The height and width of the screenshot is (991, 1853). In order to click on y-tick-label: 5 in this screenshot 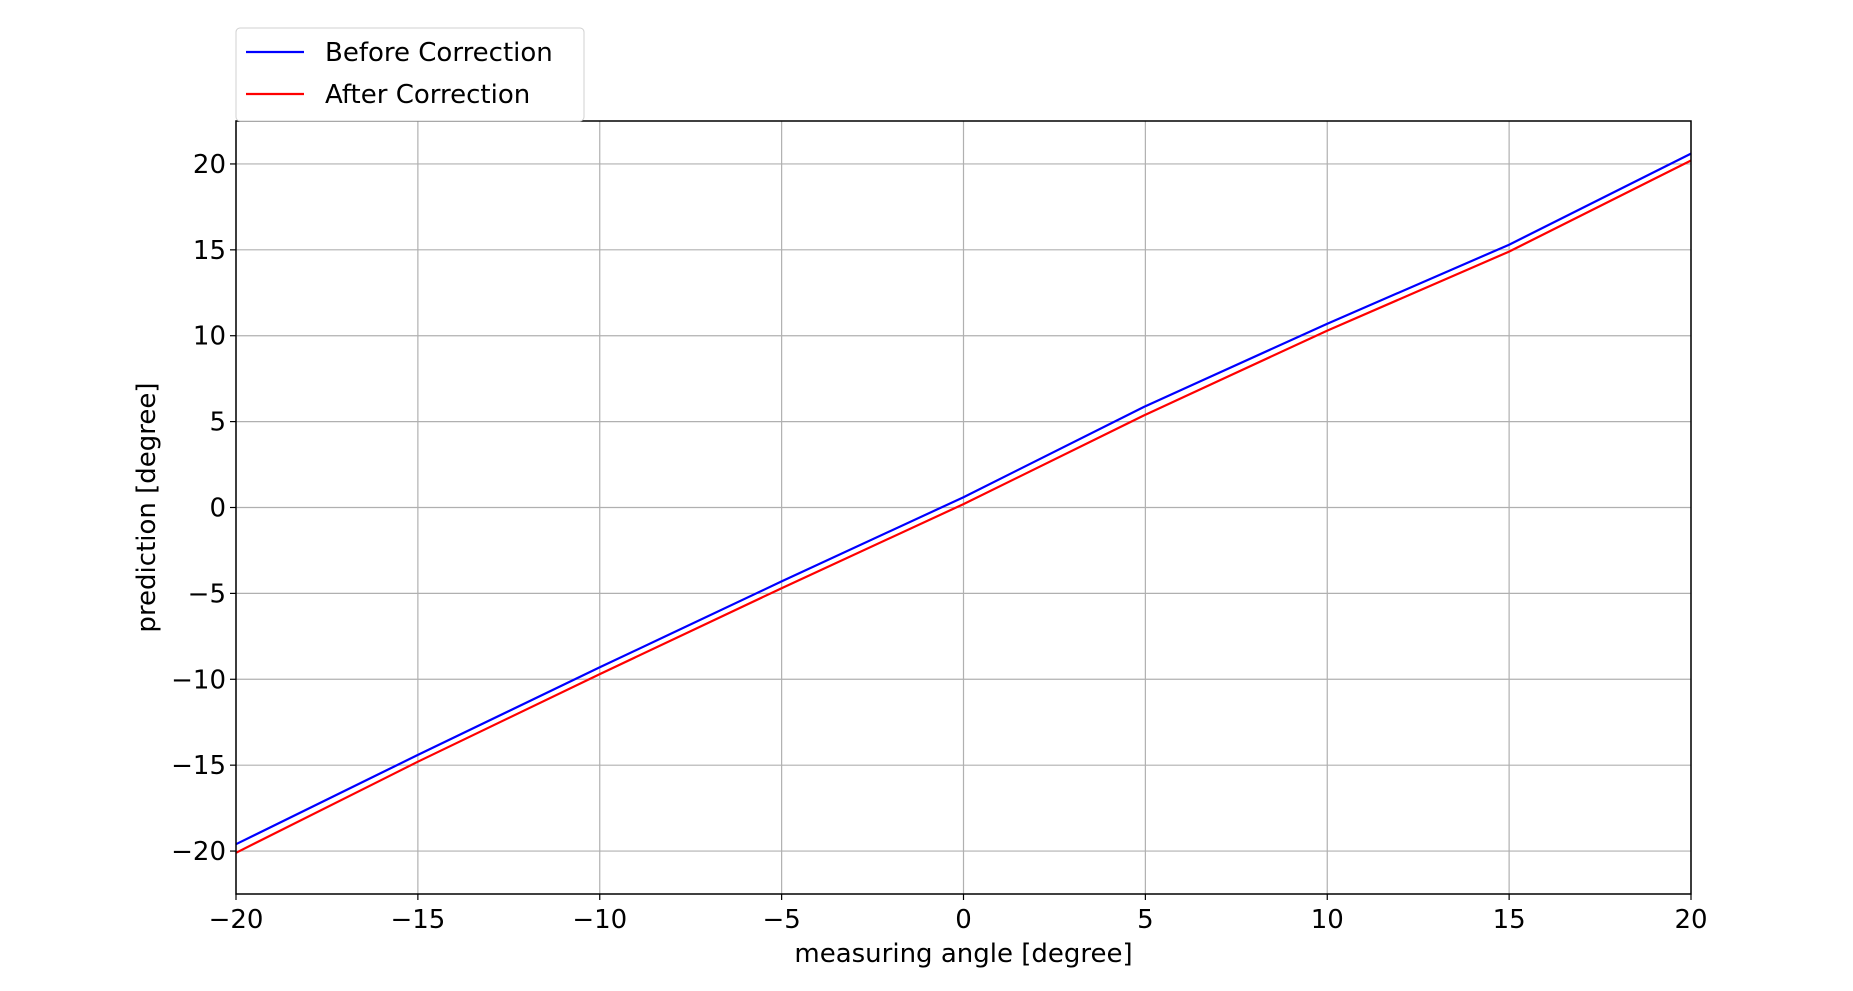, I will do `click(217, 423)`.